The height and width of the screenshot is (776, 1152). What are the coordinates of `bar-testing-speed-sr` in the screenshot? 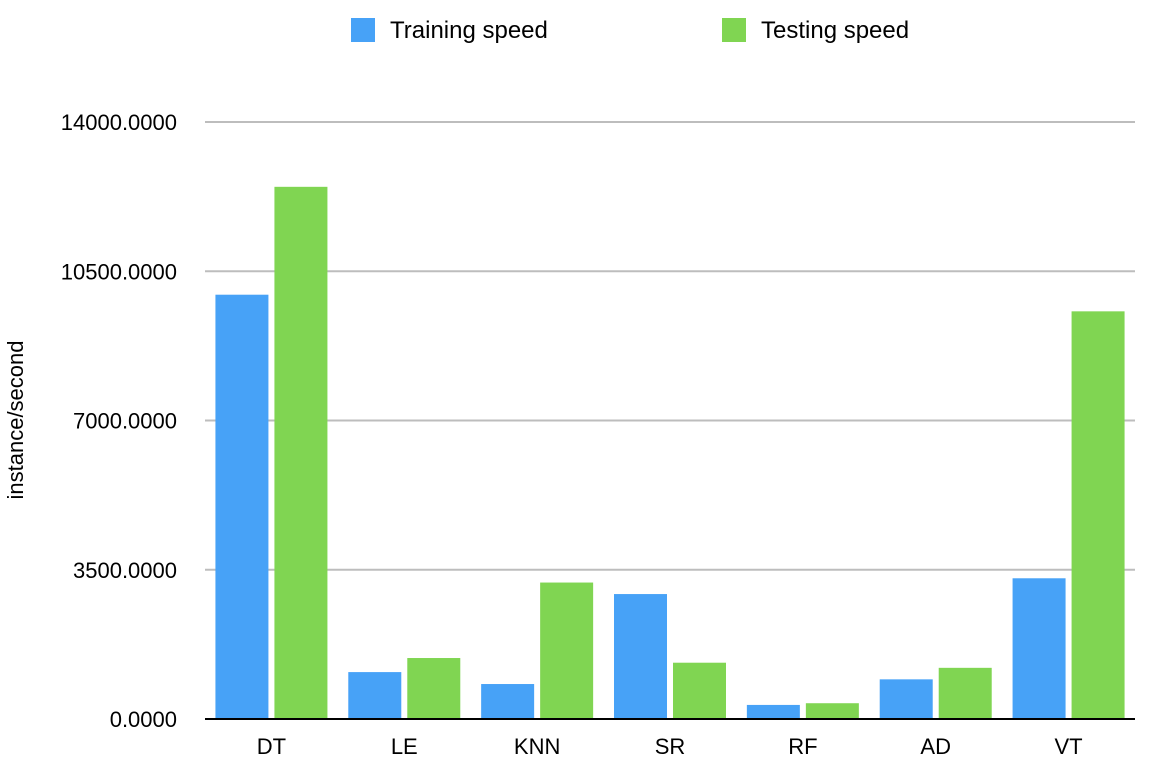 It's located at (699, 690).